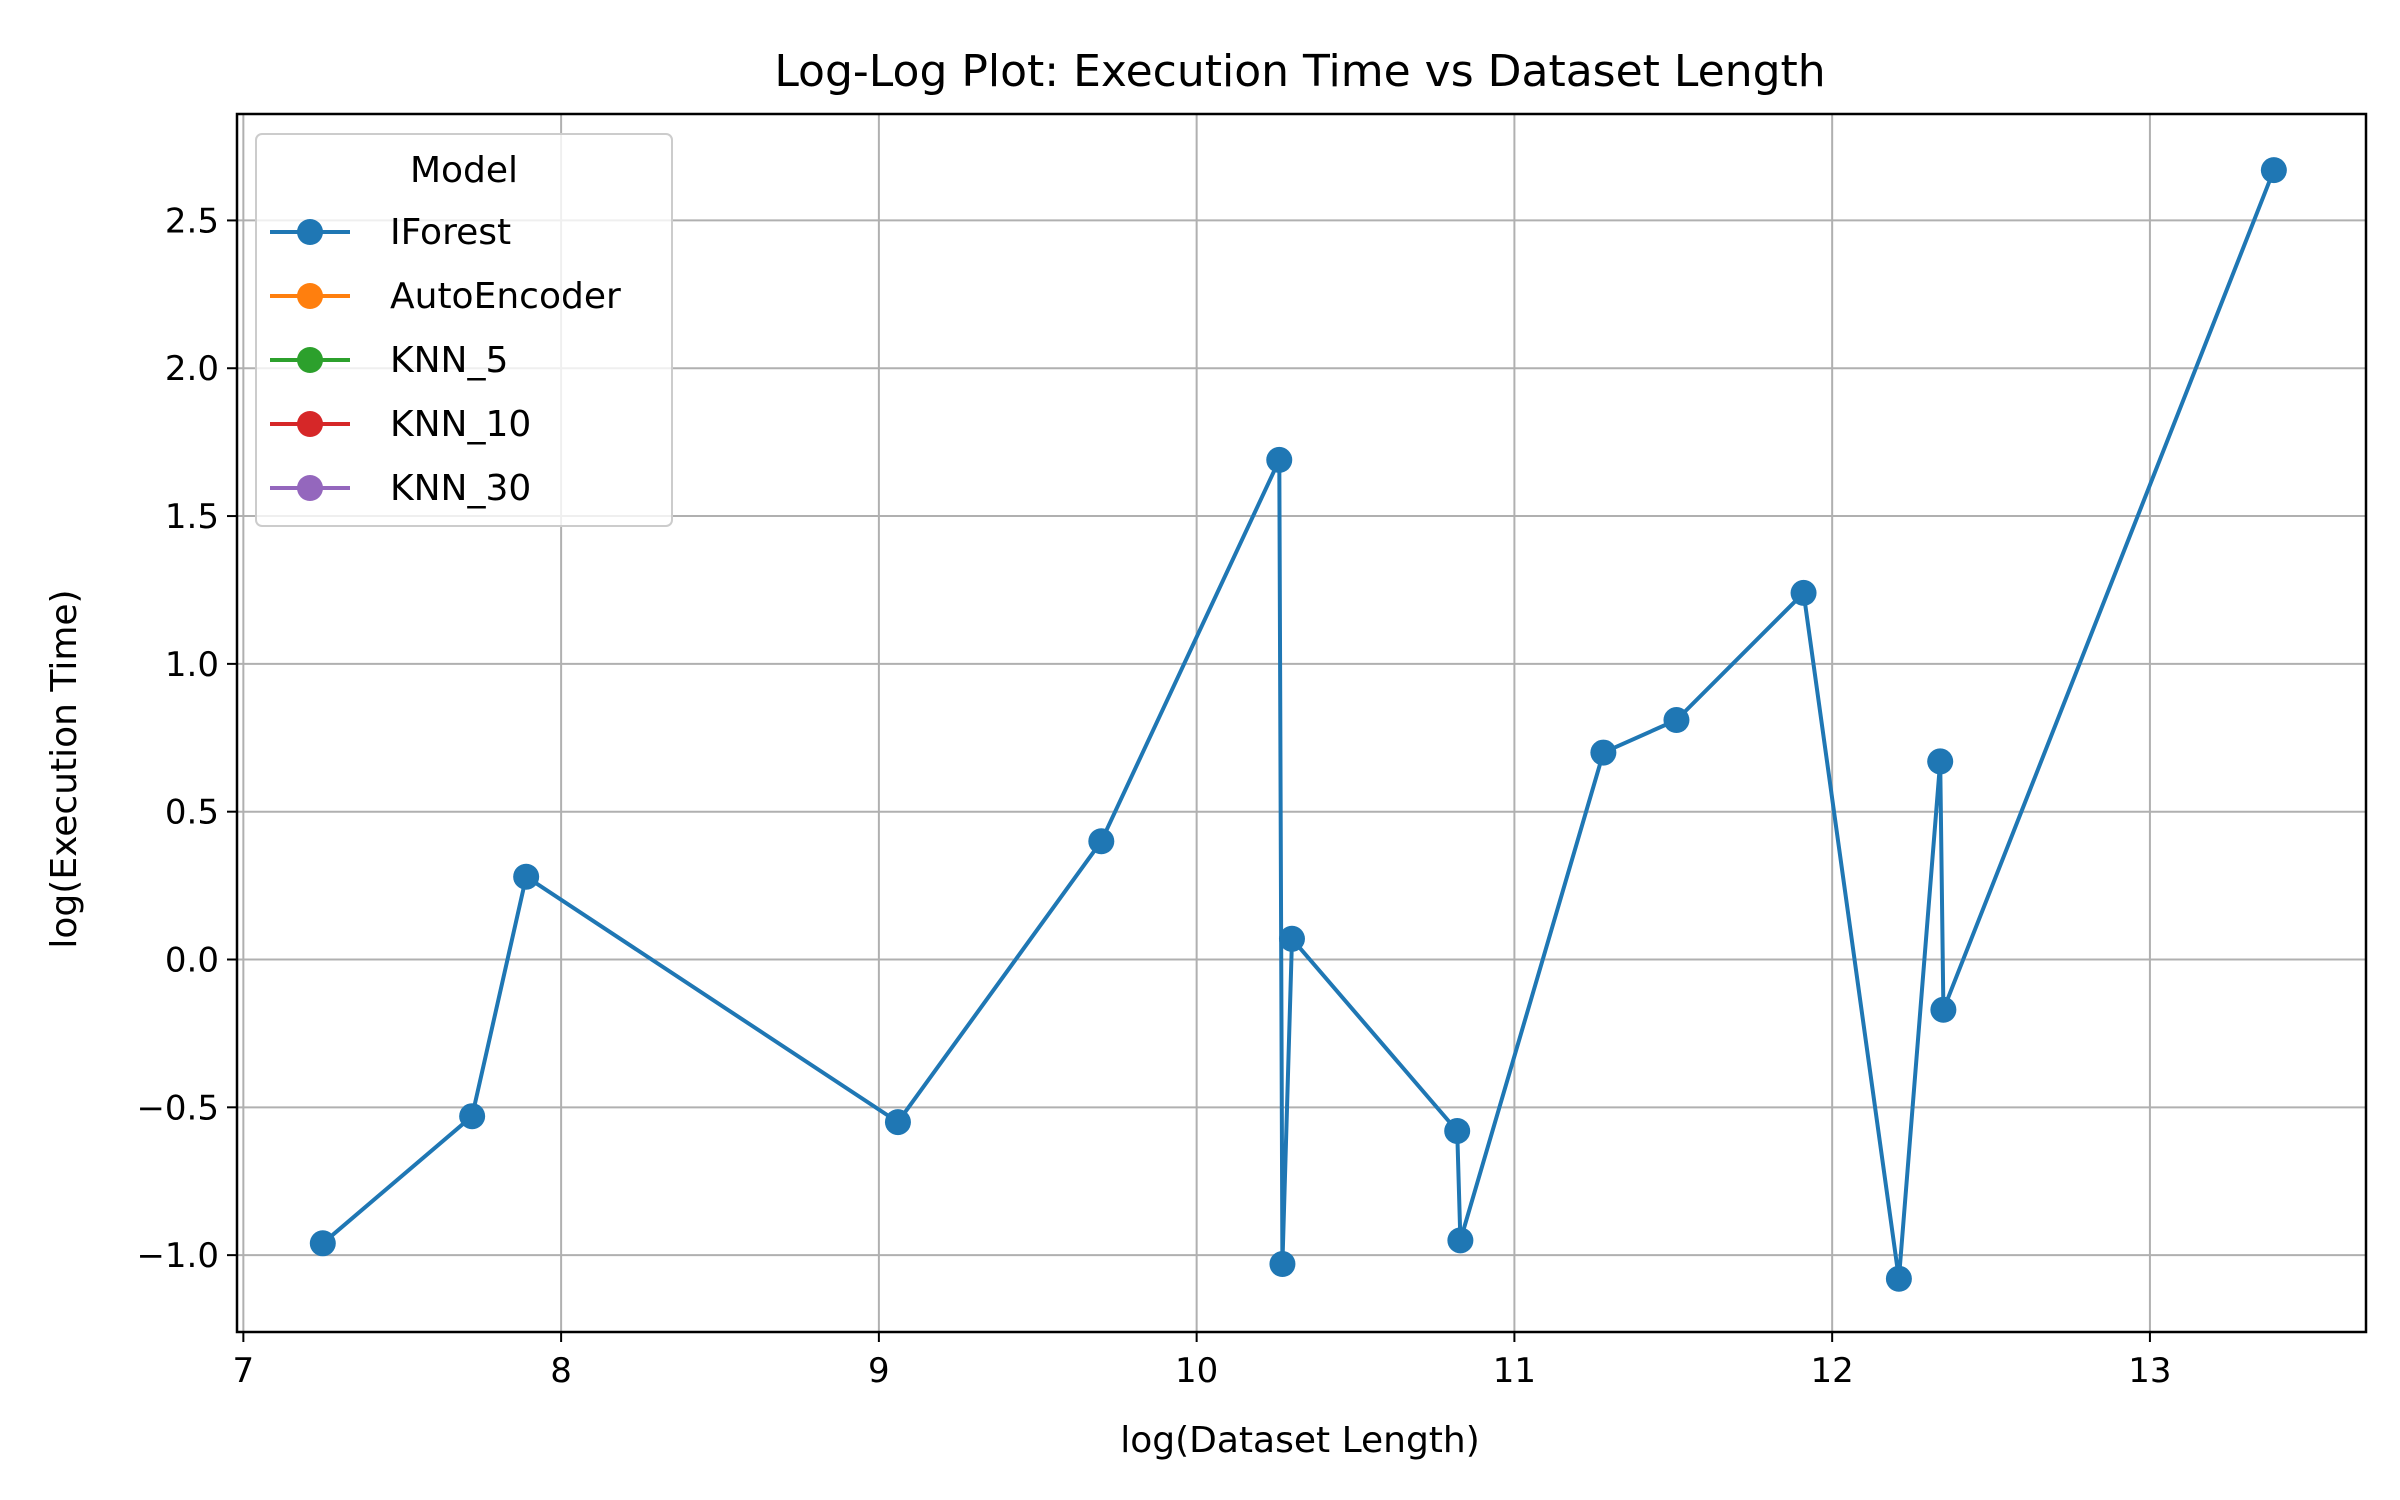 The image size is (2400, 1500). I want to click on legend-label: AutoEncoder, so click(505, 296).